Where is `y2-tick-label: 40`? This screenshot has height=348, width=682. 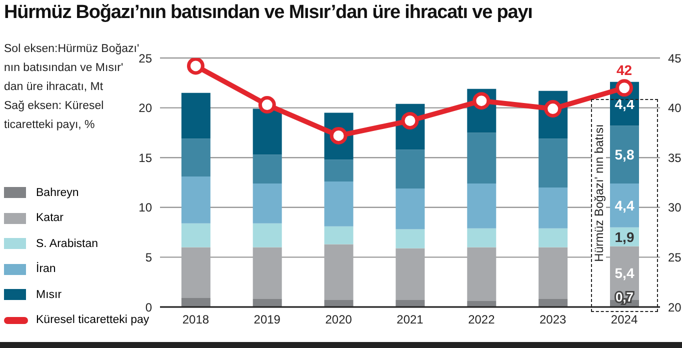
y2-tick-label: 40 is located at coordinates (675, 108).